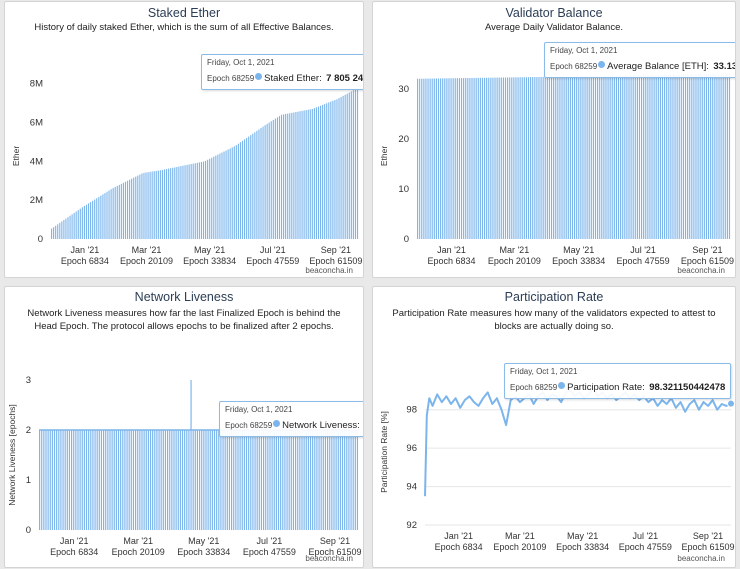 This screenshot has width=740, height=569. Describe the element at coordinates (384, 156) in the screenshot. I see `y-axis-title: Ether` at that location.